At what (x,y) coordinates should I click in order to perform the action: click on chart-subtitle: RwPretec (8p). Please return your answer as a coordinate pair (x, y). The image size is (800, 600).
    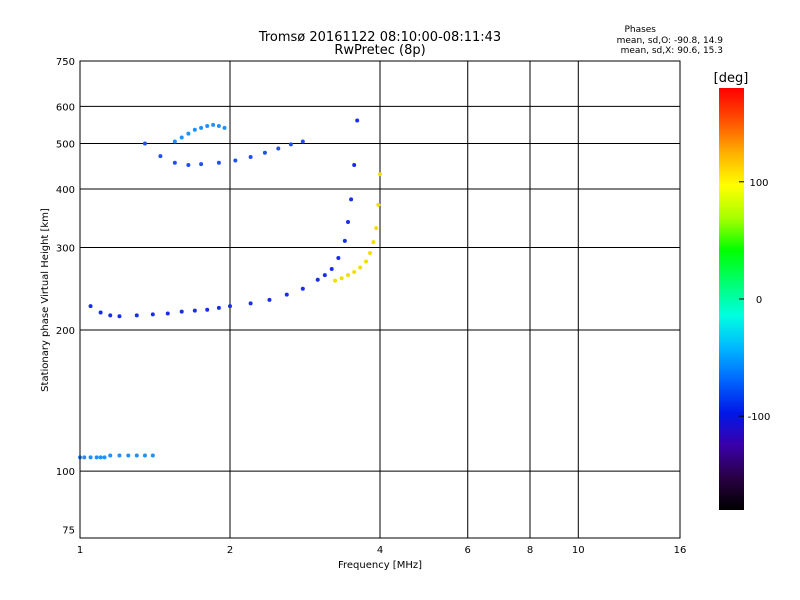
    Looking at the image, I should click on (379, 50).